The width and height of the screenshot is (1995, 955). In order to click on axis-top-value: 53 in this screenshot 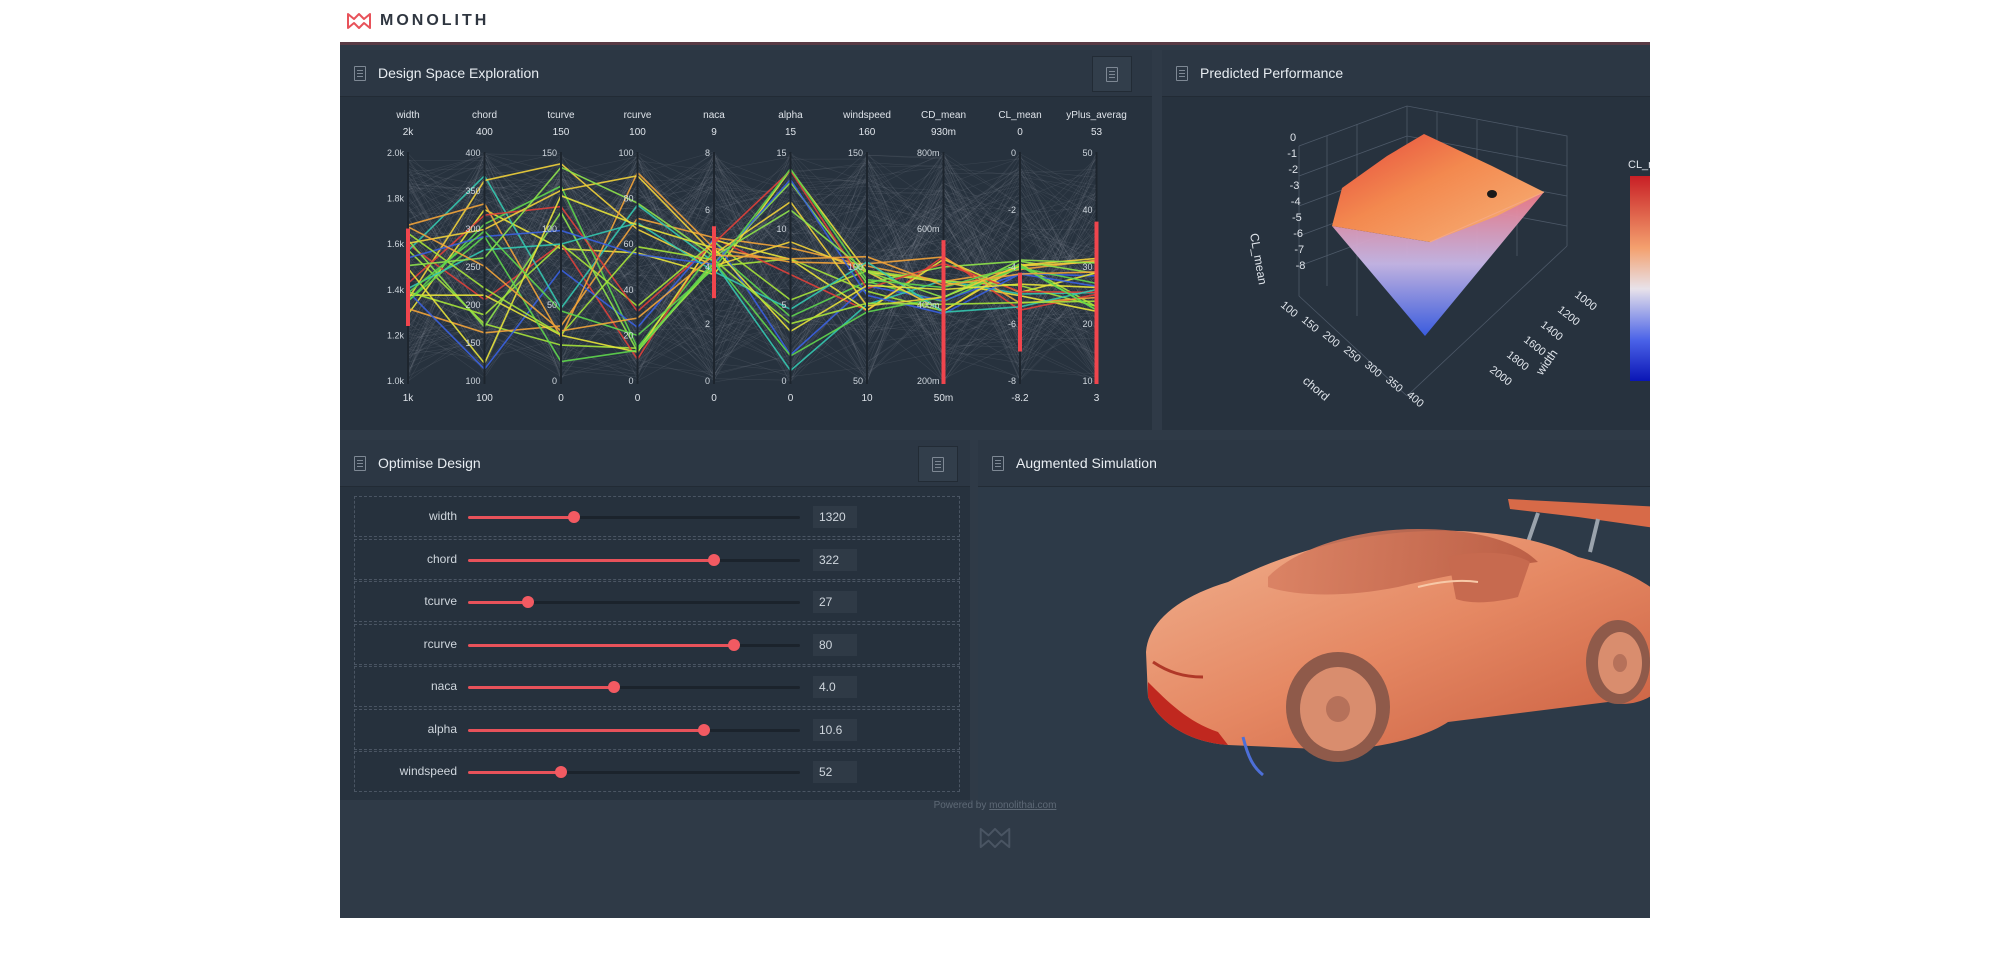, I will do `click(1097, 132)`.